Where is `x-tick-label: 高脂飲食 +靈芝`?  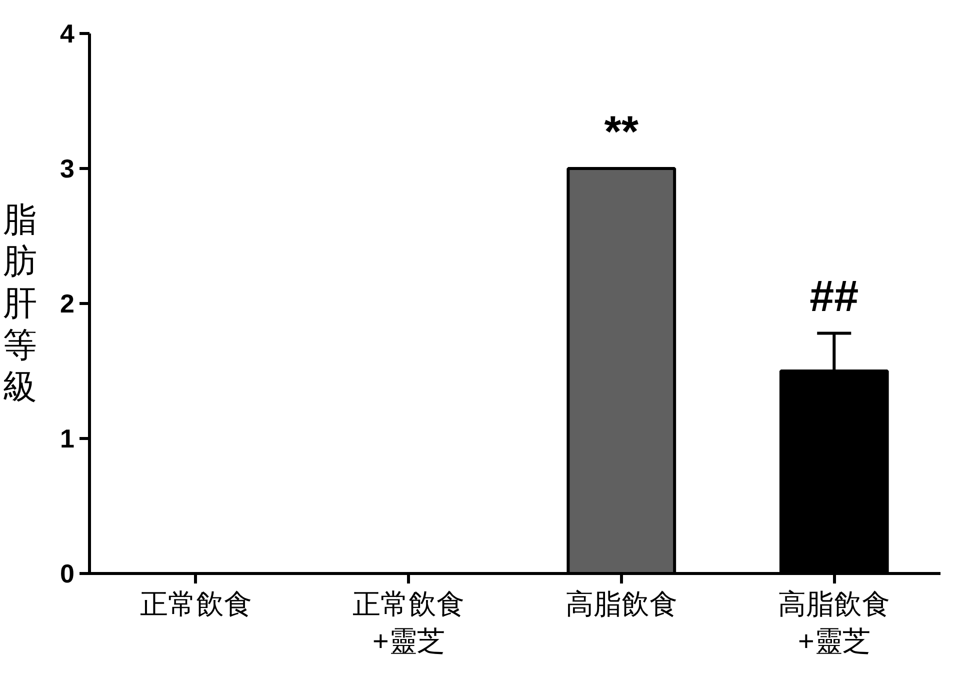 x-tick-label: 高脂飲食 +靈芝 is located at coordinates (834, 622).